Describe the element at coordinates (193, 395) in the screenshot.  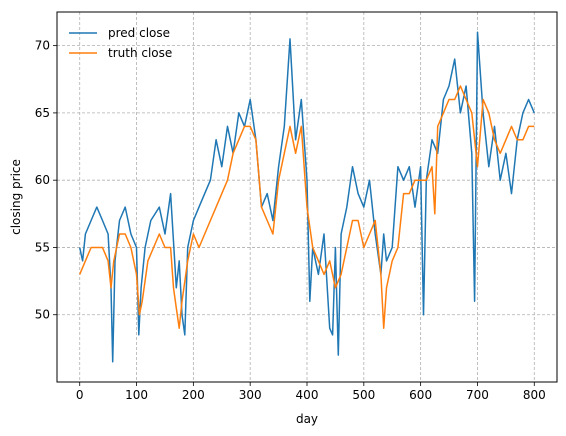
I see `x-tick-label: 200` at that location.